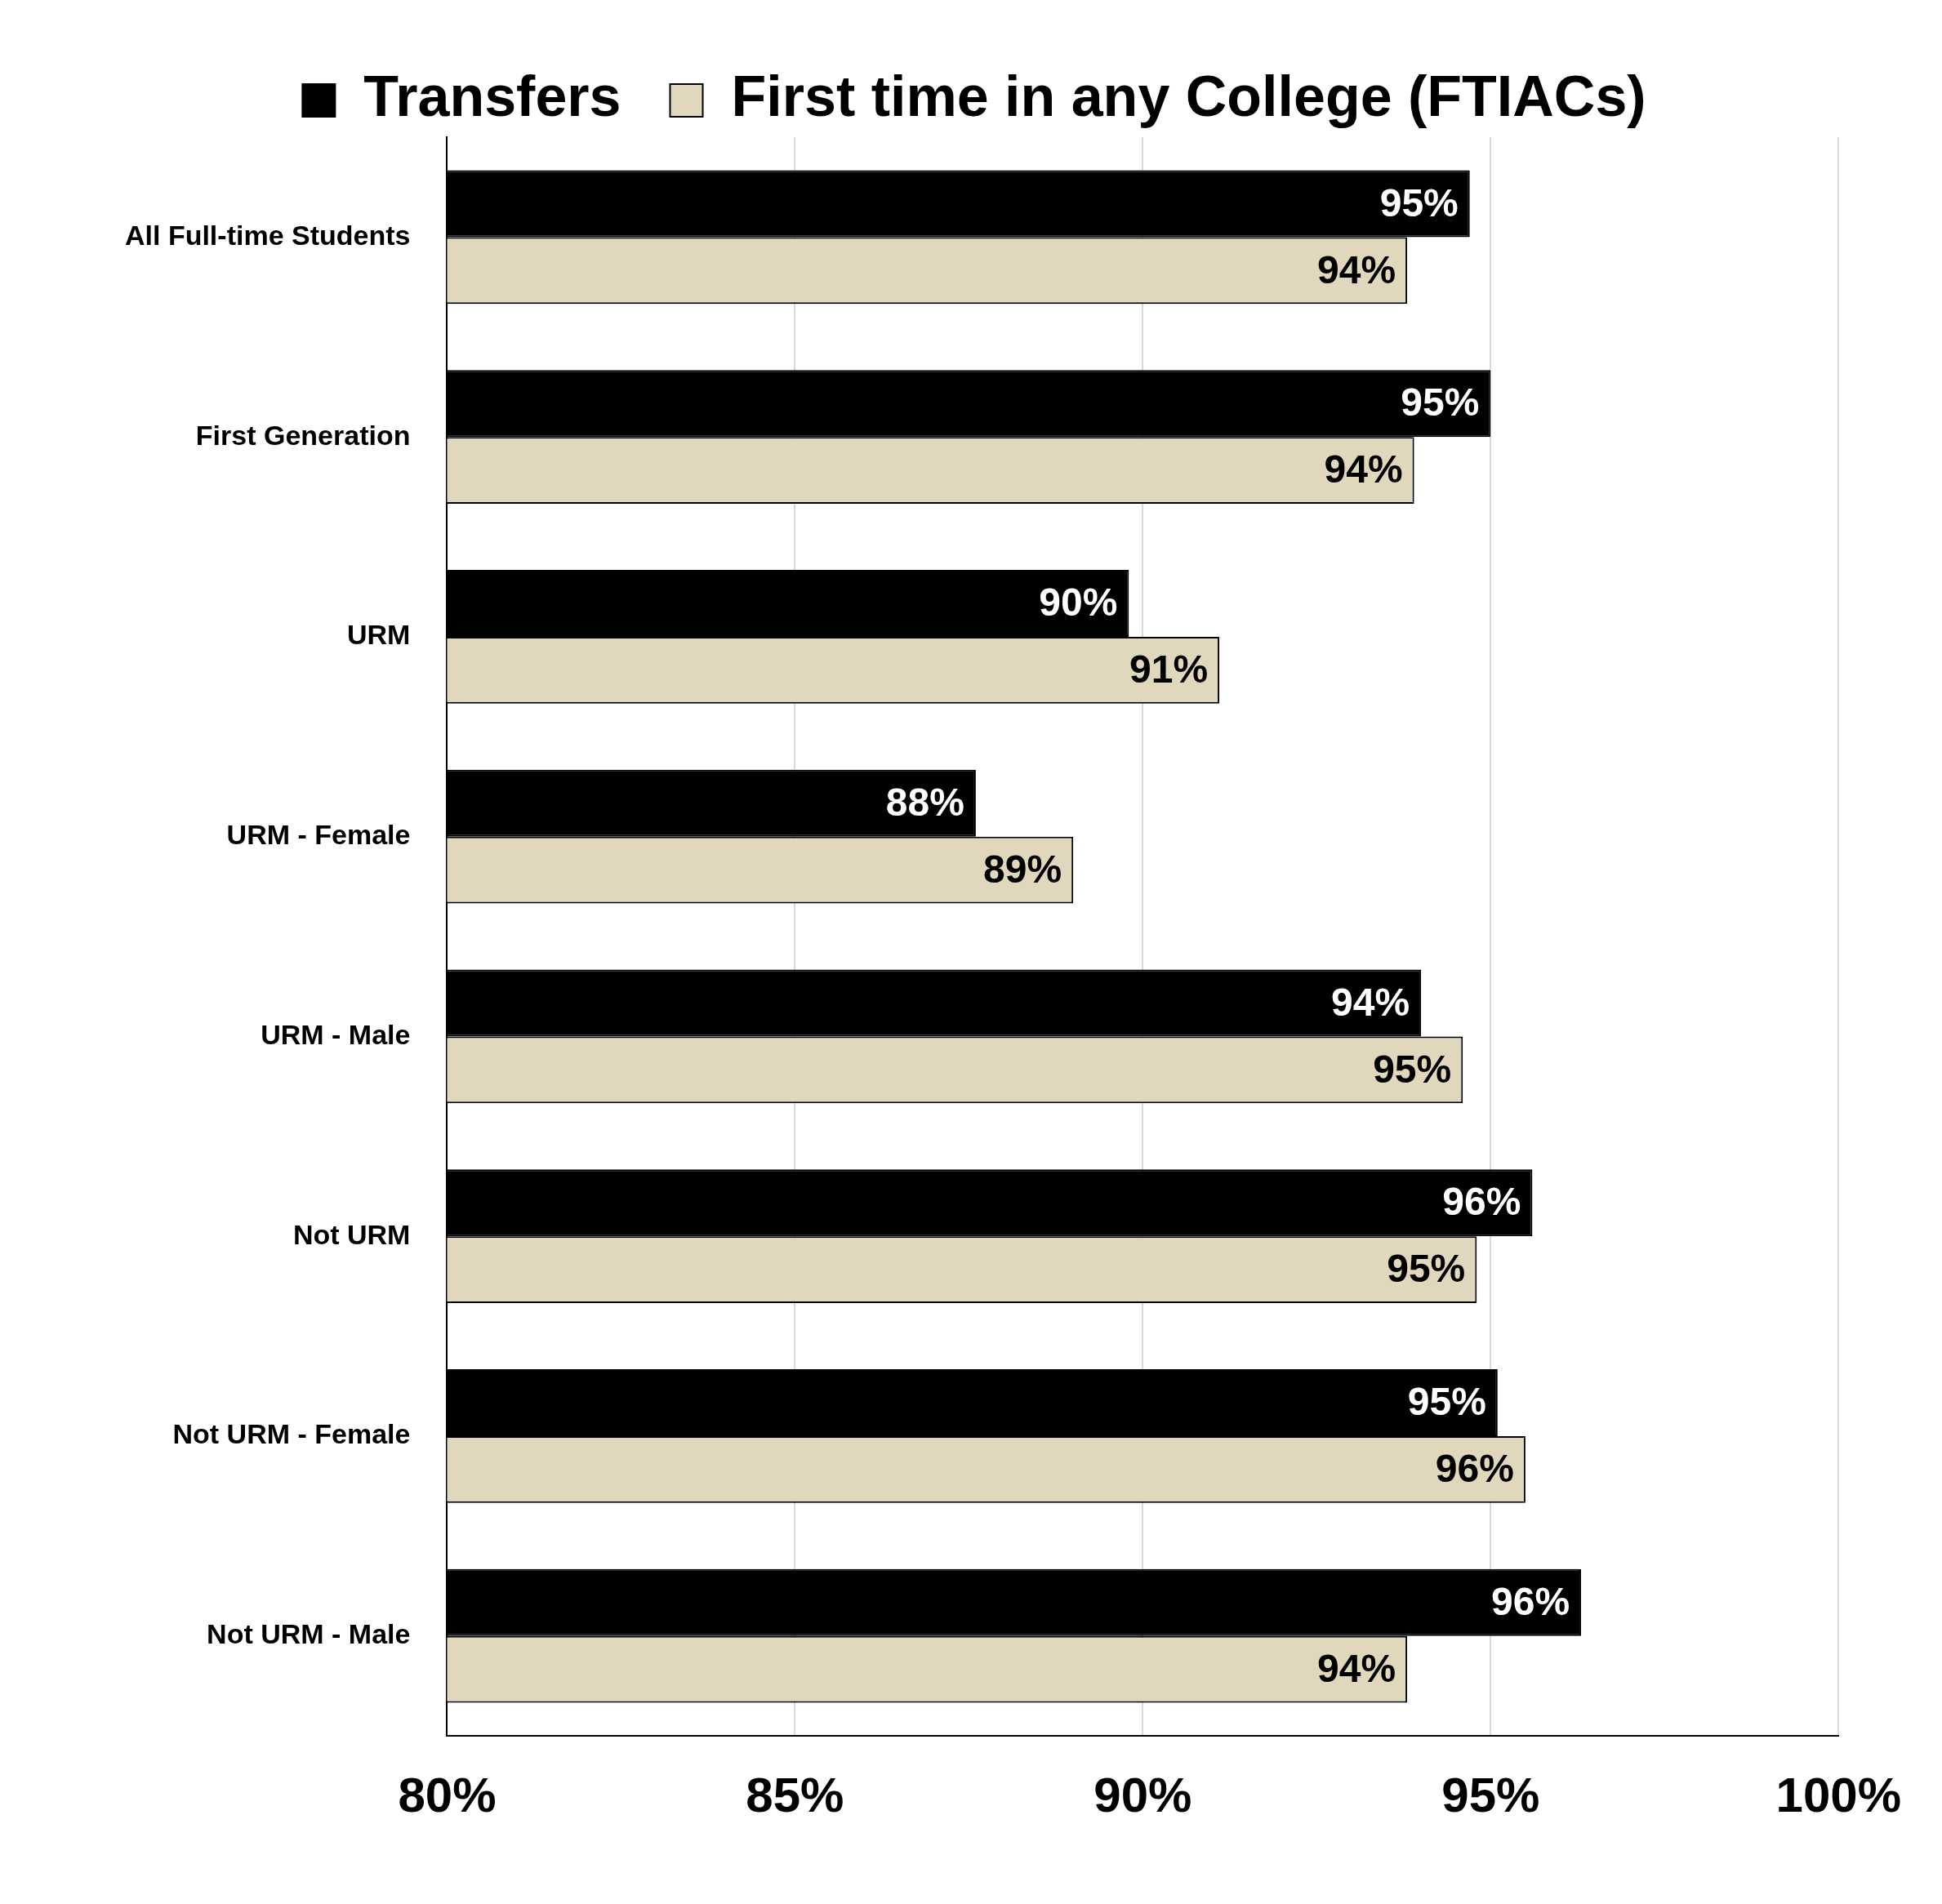  Describe the element at coordinates (336, 1034) in the screenshot. I see `y-tick-label: URM - Male` at that location.